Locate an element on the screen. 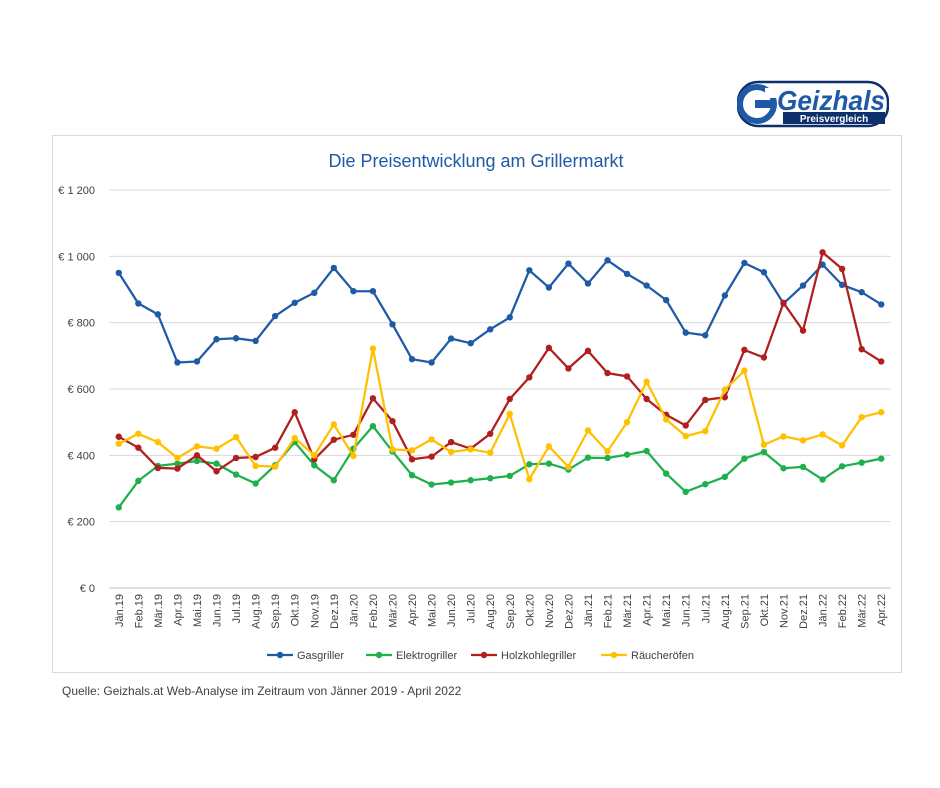  x-tick-label: Apr.22 is located at coordinates (882, 610).